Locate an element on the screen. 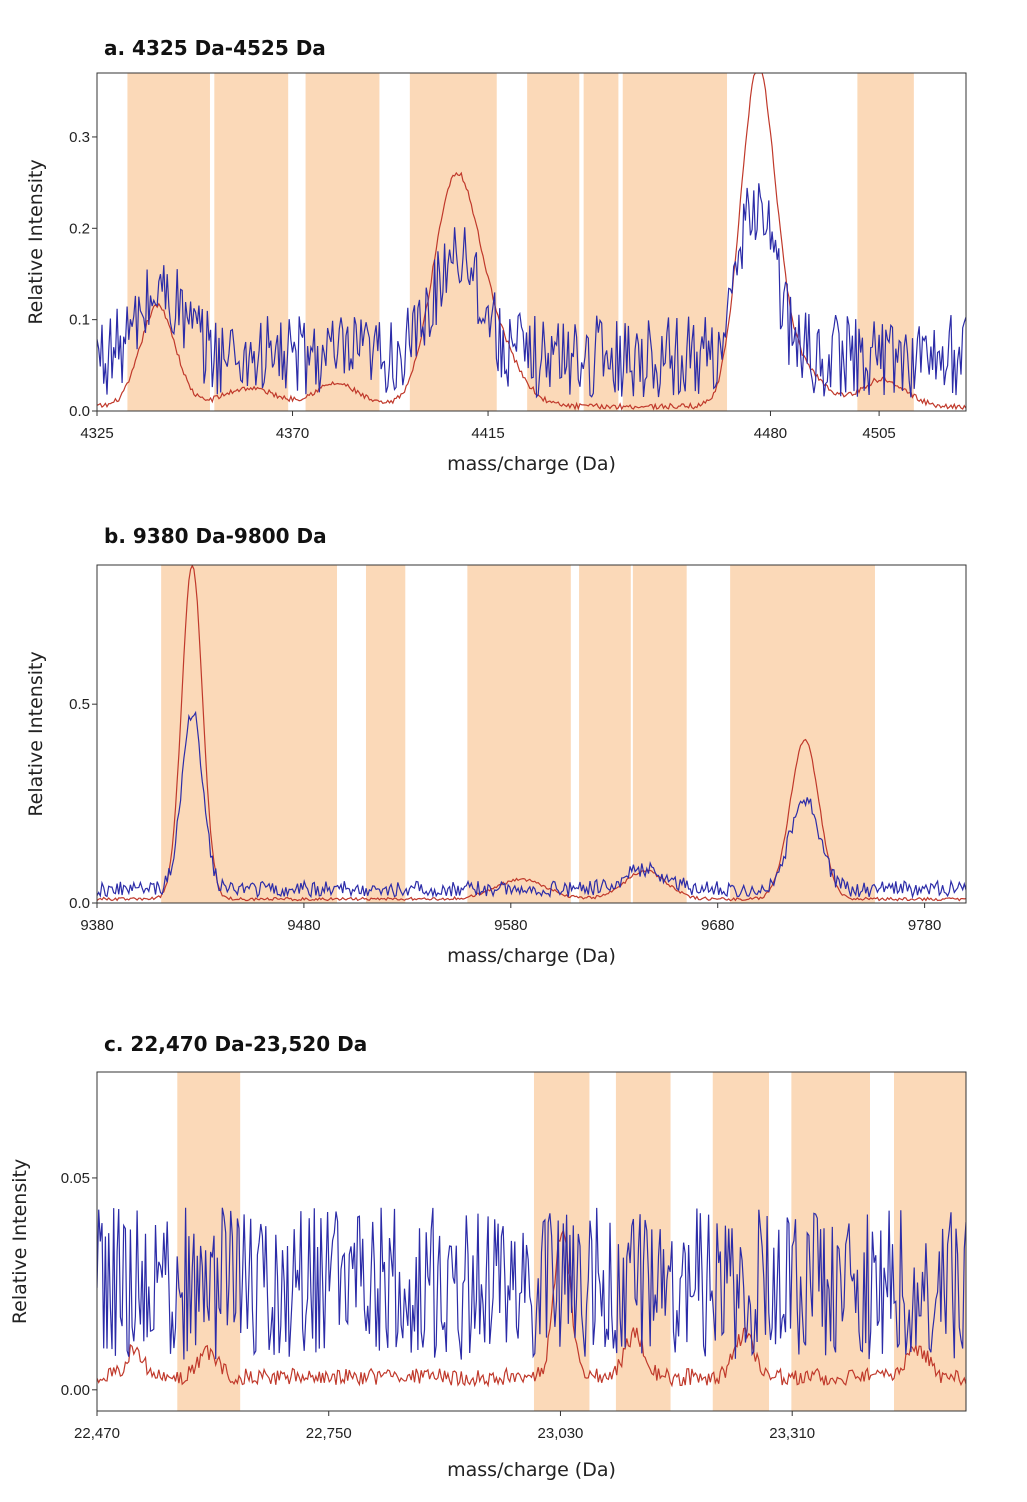 This screenshot has width=1027, height=1502. panel-b-title: b. 9380 Da-9800 Da is located at coordinates (215, 536).